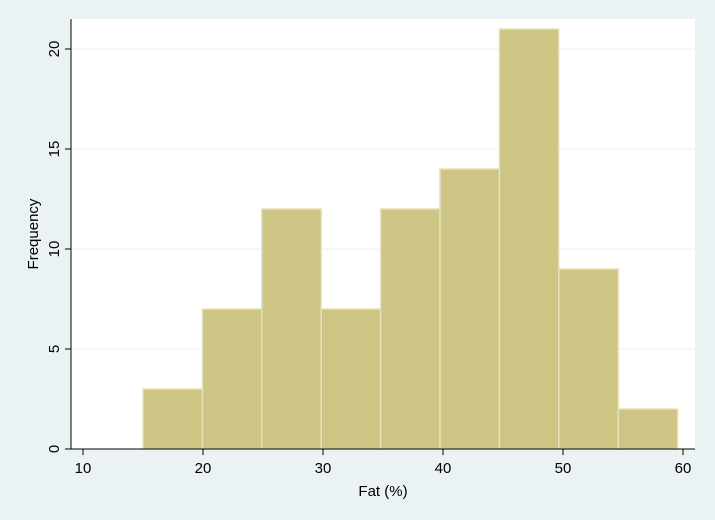 This screenshot has height=520, width=715. Describe the element at coordinates (383, 463) in the screenshot. I see `x-axis-ticks: 10 20 30 40 50 60` at that location.